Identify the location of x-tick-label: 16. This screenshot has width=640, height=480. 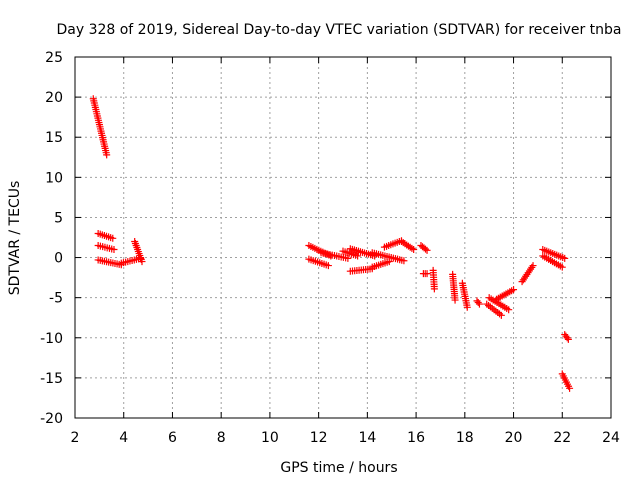
(416, 438).